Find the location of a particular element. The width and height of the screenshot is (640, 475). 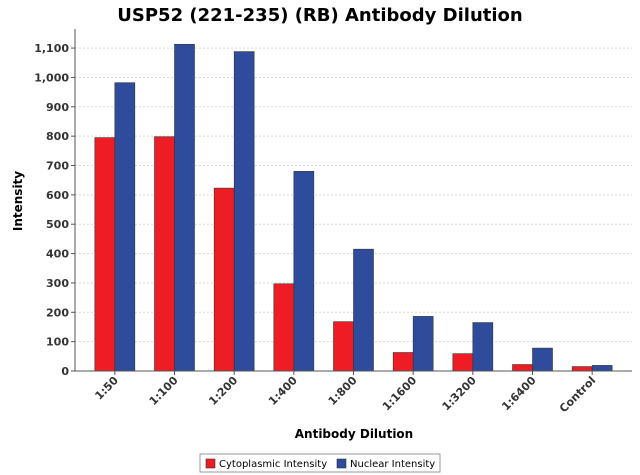

x-tick-label: 1:1600 is located at coordinates (400, 394).